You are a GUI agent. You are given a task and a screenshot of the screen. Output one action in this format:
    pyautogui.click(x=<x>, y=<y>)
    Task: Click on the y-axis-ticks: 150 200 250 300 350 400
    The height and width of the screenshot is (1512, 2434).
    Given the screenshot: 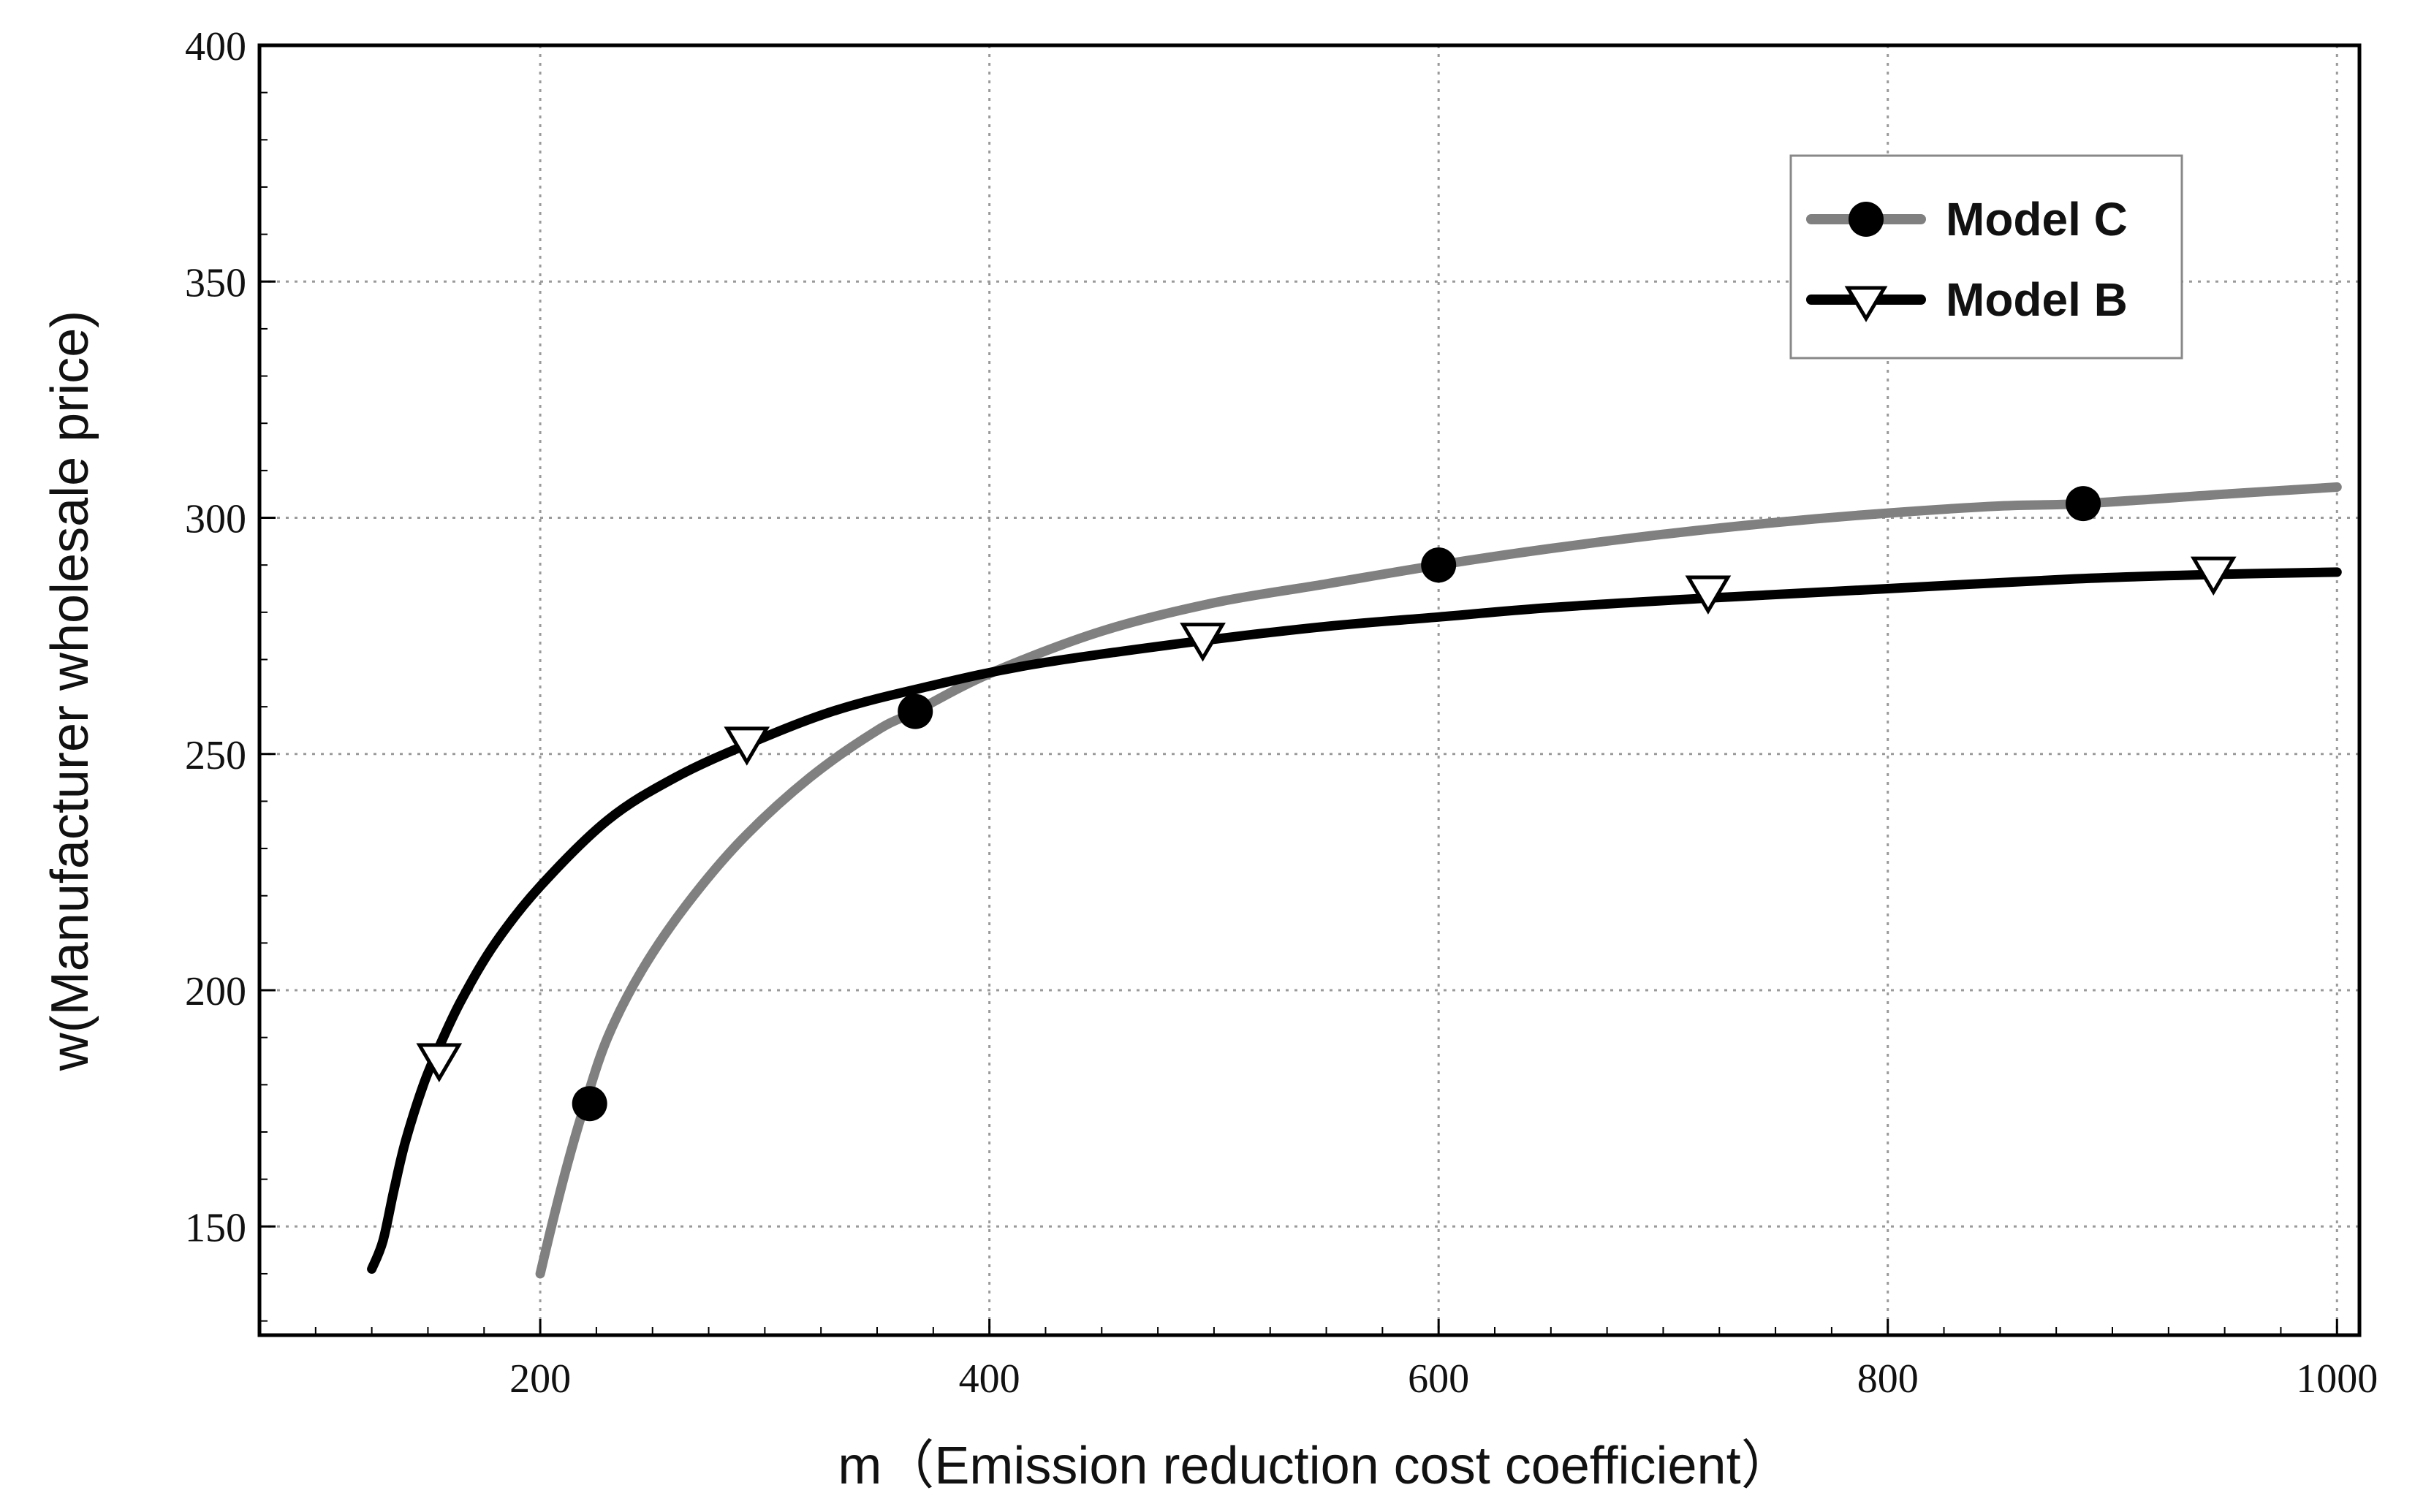 What is the action you would take?
    pyautogui.click(x=230, y=673)
    